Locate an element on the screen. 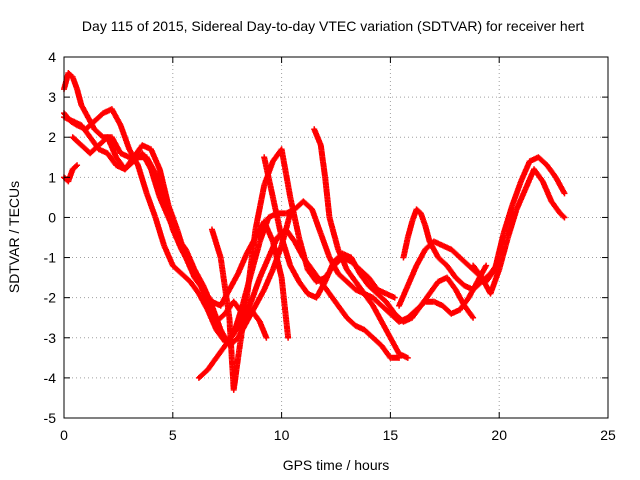  y-tick-label: 2 is located at coordinates (52, 137).